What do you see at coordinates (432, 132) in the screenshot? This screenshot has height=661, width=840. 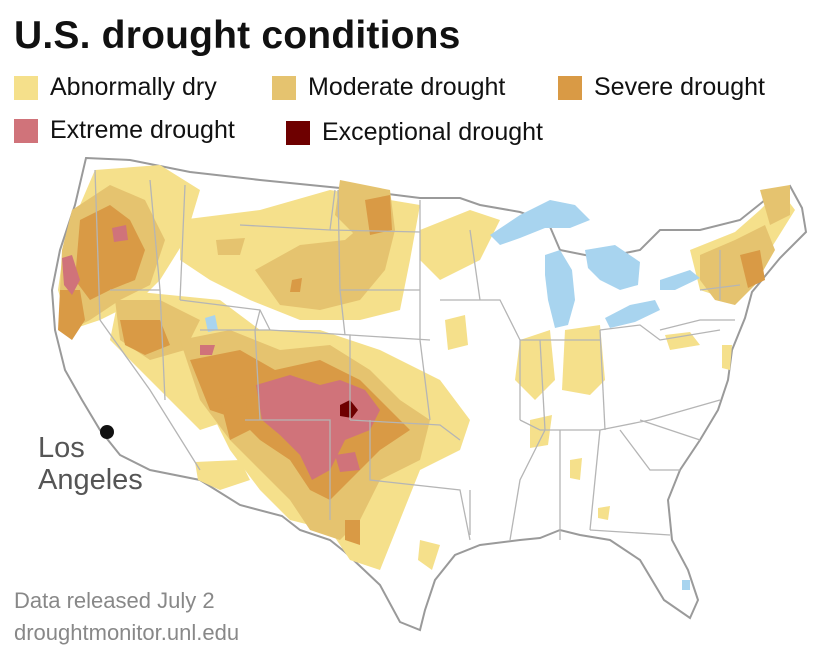 I see `legend-label-exceptional-drought: Exceptional drought` at bounding box center [432, 132].